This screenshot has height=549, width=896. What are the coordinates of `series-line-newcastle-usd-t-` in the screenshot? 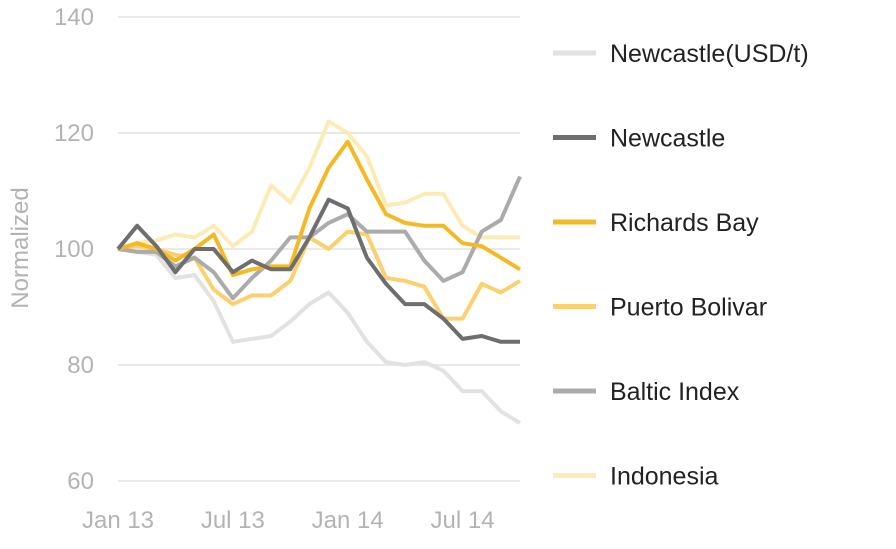 It's located at (319, 336).